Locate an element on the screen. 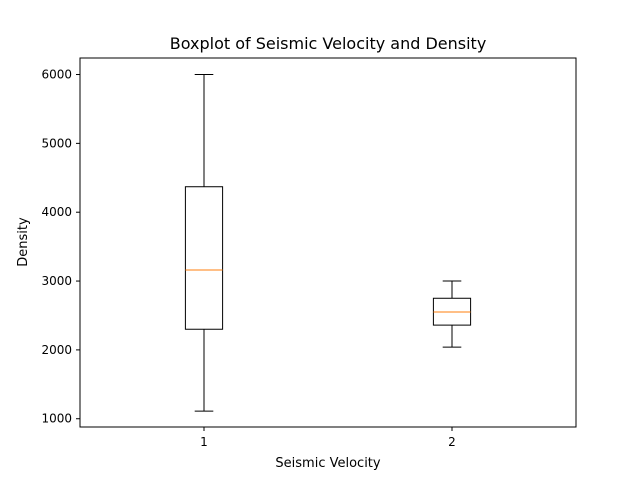 This screenshot has width=640, height=480. chart-title: Boxplot of Seismic Velocity and Density is located at coordinates (328, 43).